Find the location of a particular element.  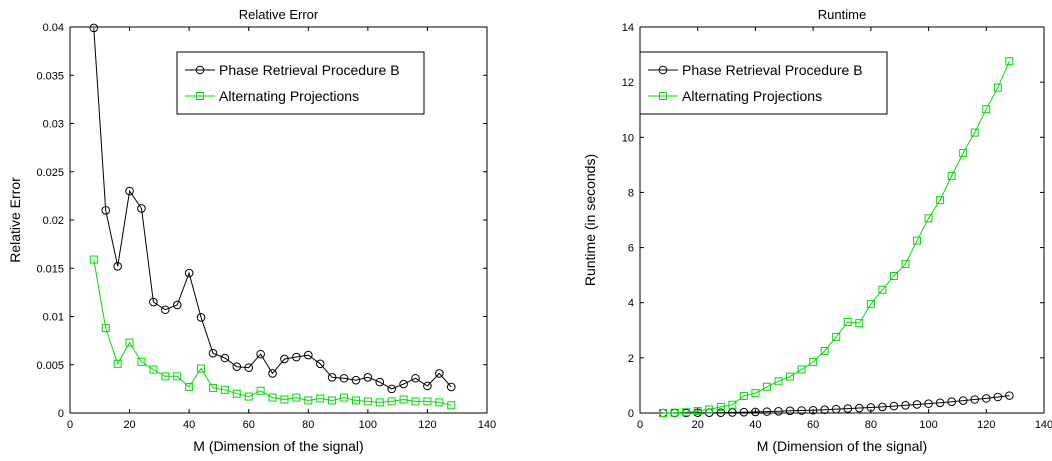

legend-label: Phase Retrieval Procedure B is located at coordinates (772, 70).